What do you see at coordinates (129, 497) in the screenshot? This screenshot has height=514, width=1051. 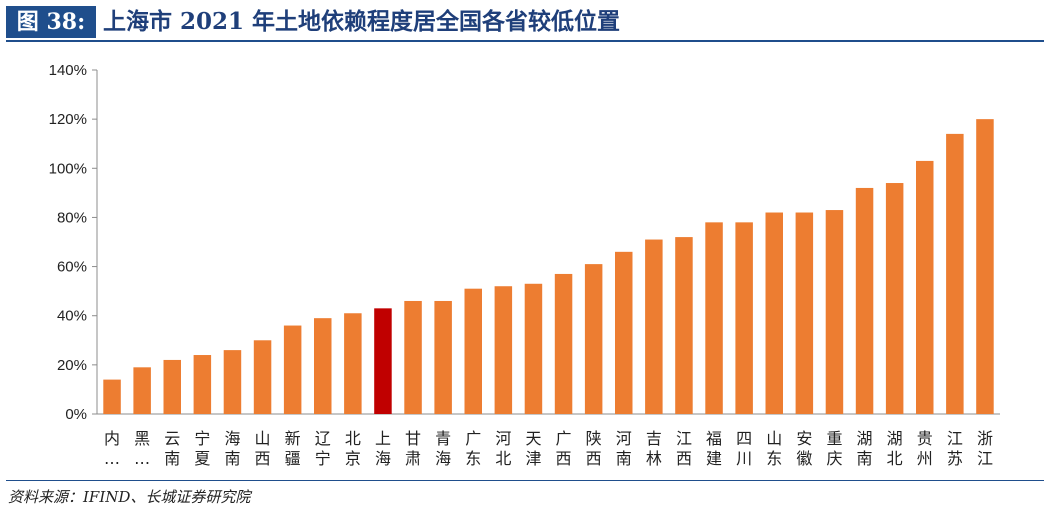 I see `source-note: 资料来源：IFIND、长城证券研究院` at bounding box center [129, 497].